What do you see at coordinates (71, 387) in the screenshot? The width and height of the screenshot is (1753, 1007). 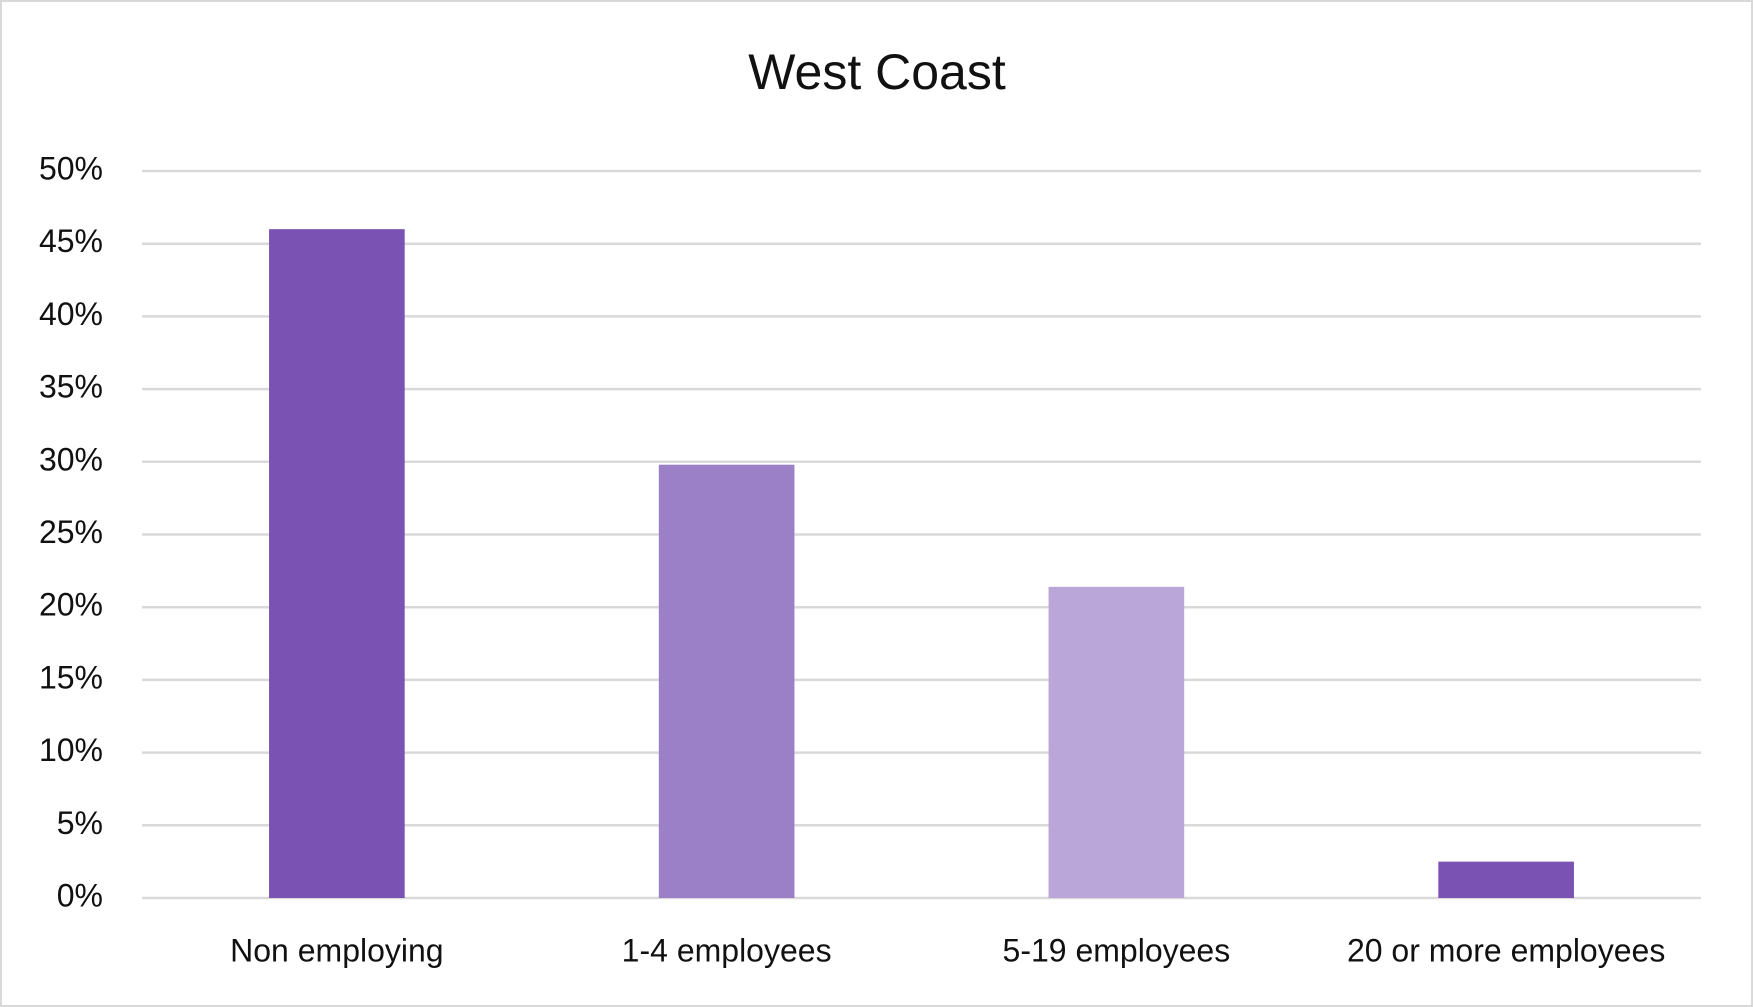 I see `y-tick-label: 35%` at bounding box center [71, 387].